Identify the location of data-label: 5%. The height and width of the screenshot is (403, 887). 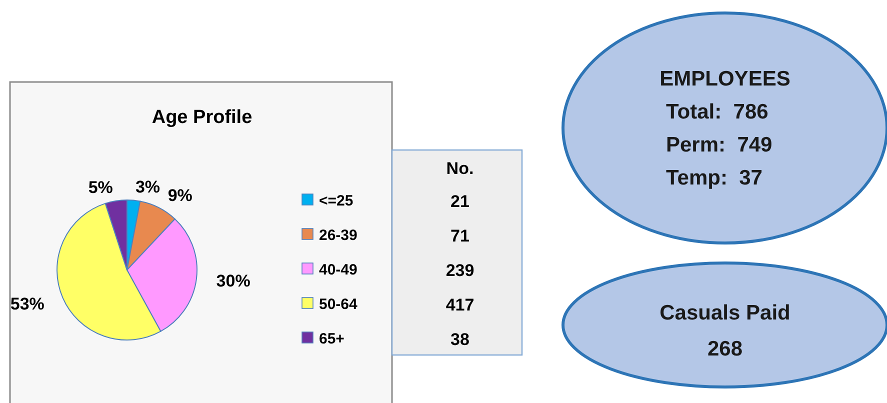
(100, 187).